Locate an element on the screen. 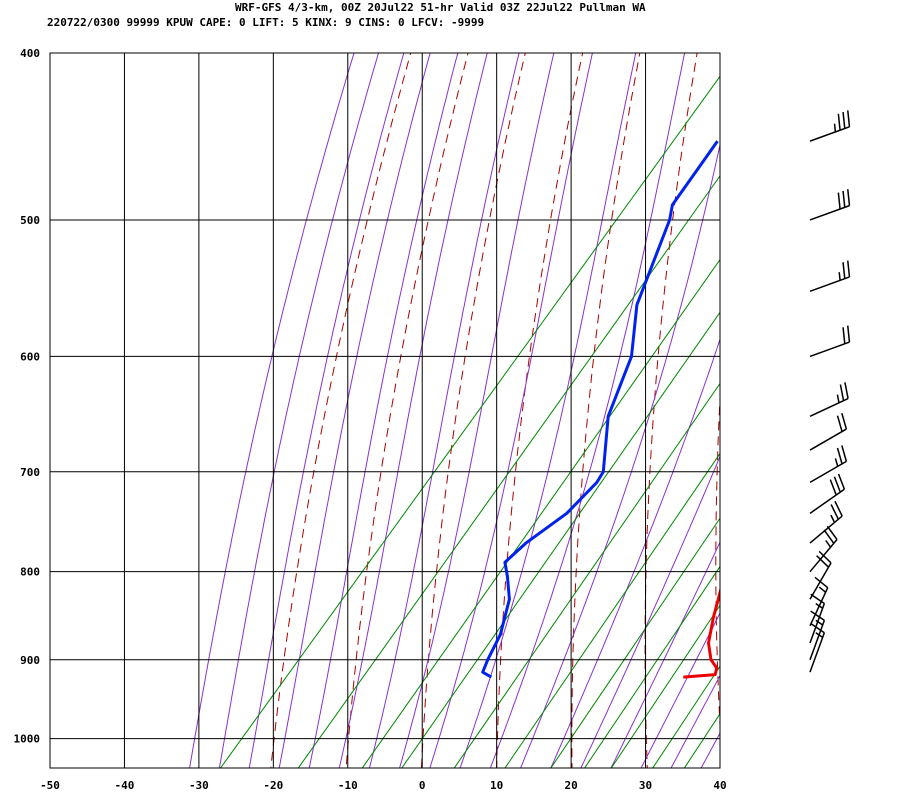 The width and height of the screenshot is (900, 800). temperature-profile is located at coordinates (701, 632).